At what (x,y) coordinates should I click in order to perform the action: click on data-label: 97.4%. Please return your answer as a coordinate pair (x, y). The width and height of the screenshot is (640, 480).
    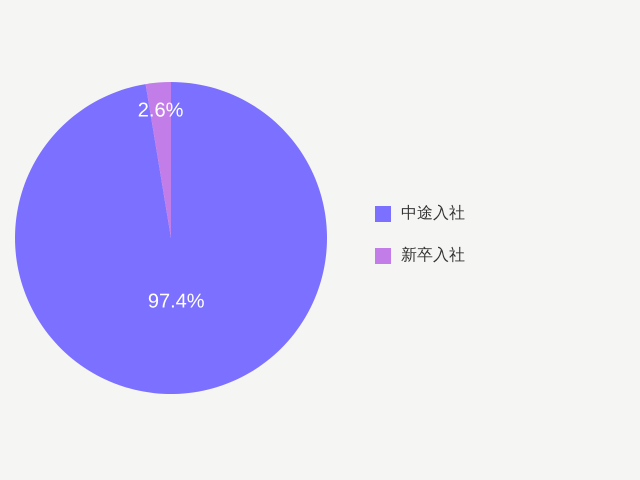
    Looking at the image, I should click on (176, 301).